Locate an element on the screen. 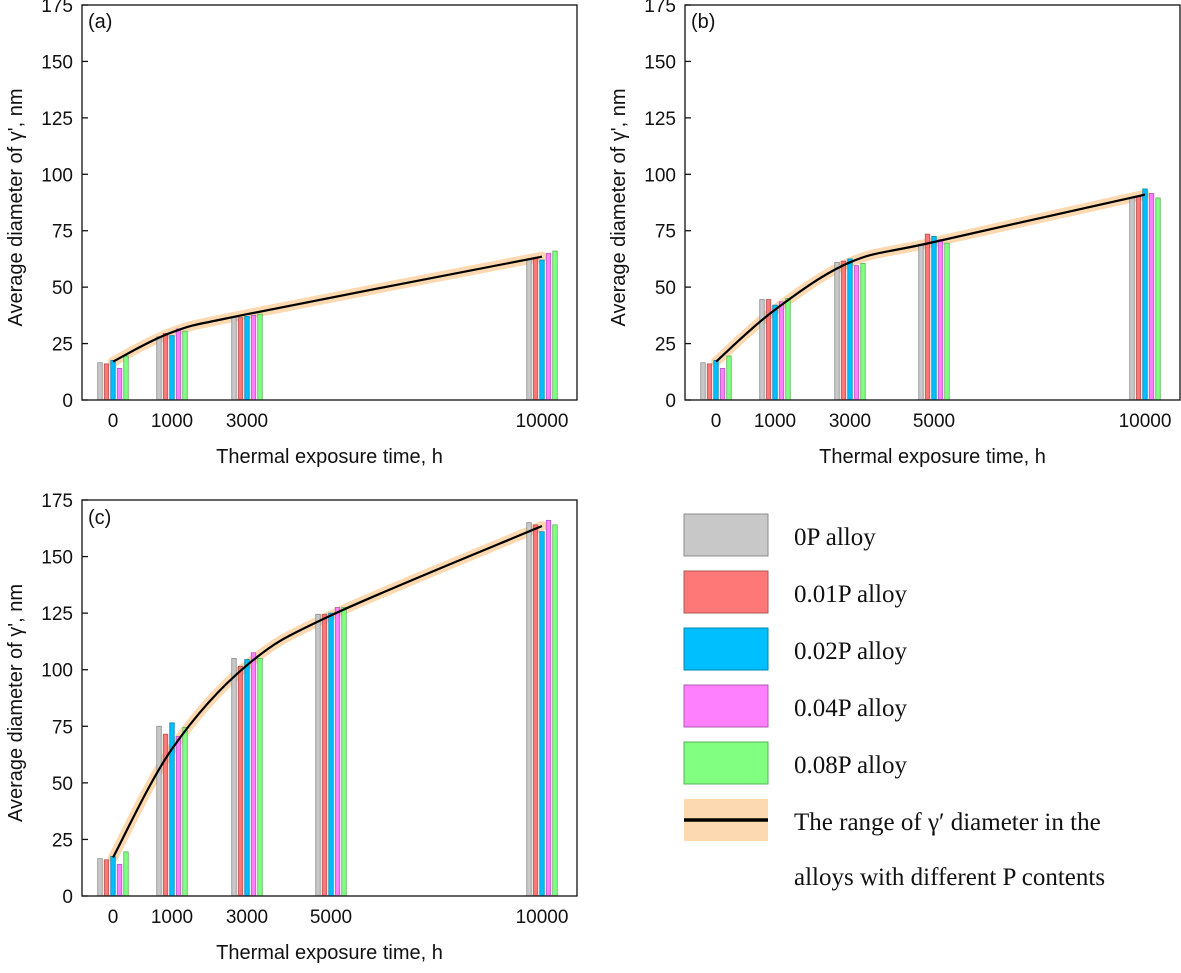  legend-swatch-0P-alloy is located at coordinates (726, 535).